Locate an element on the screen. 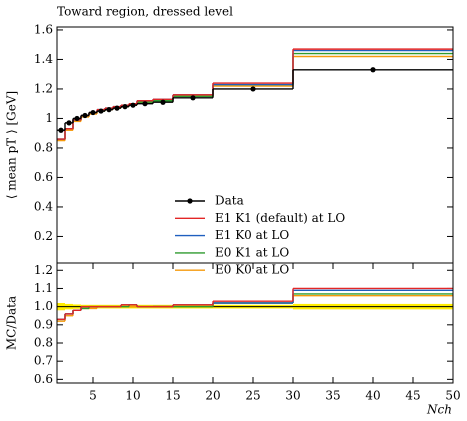 Image resolution: width=467 pixels, height=421 pixels. x-tick-label: 35 is located at coordinates (332, 396).